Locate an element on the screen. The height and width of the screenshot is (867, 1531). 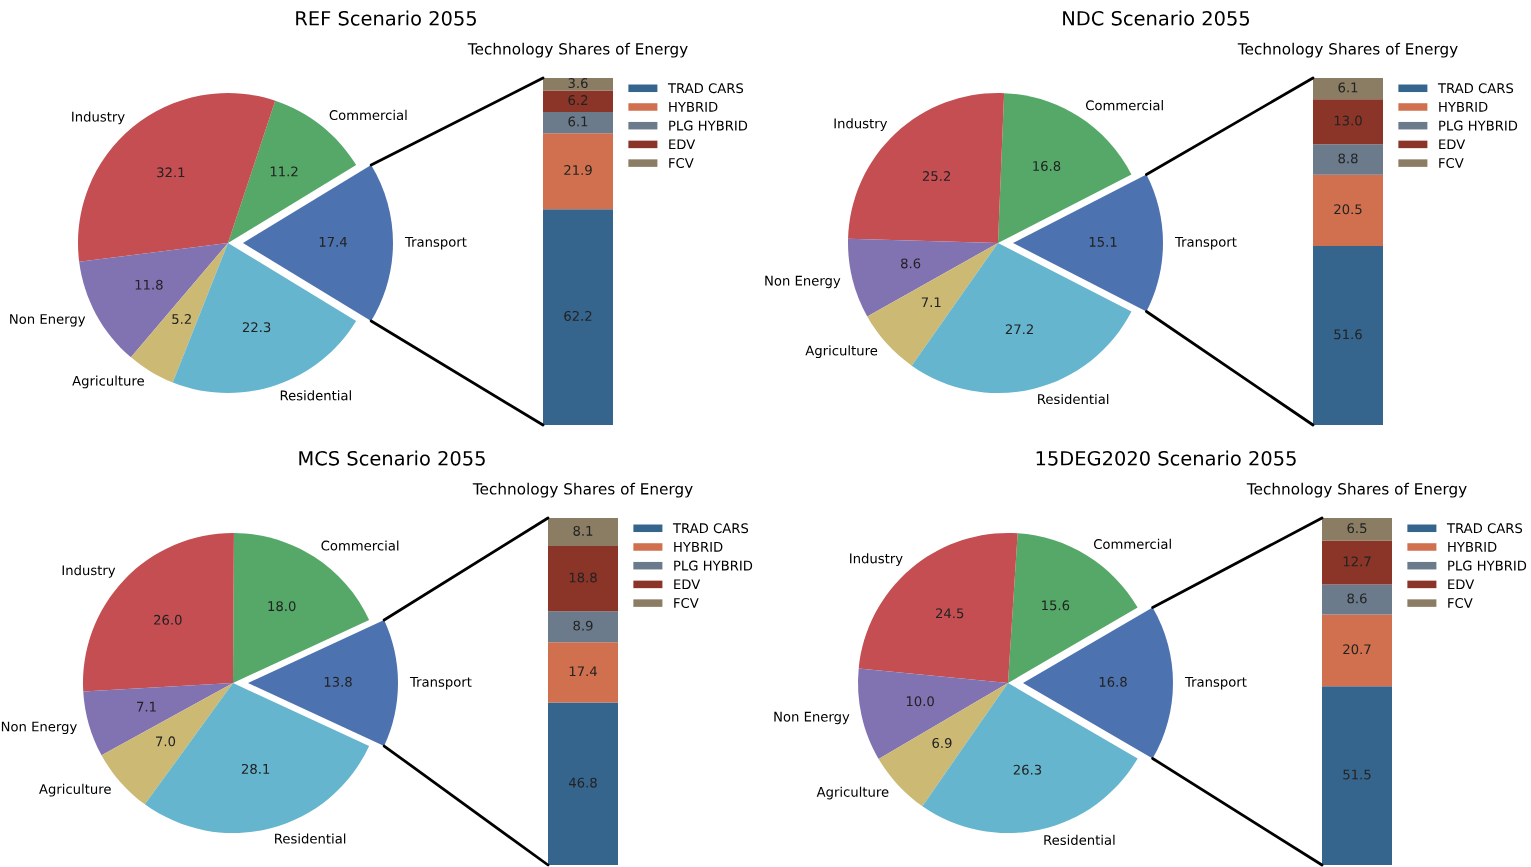
data-label: 11.2 is located at coordinates (284, 171).